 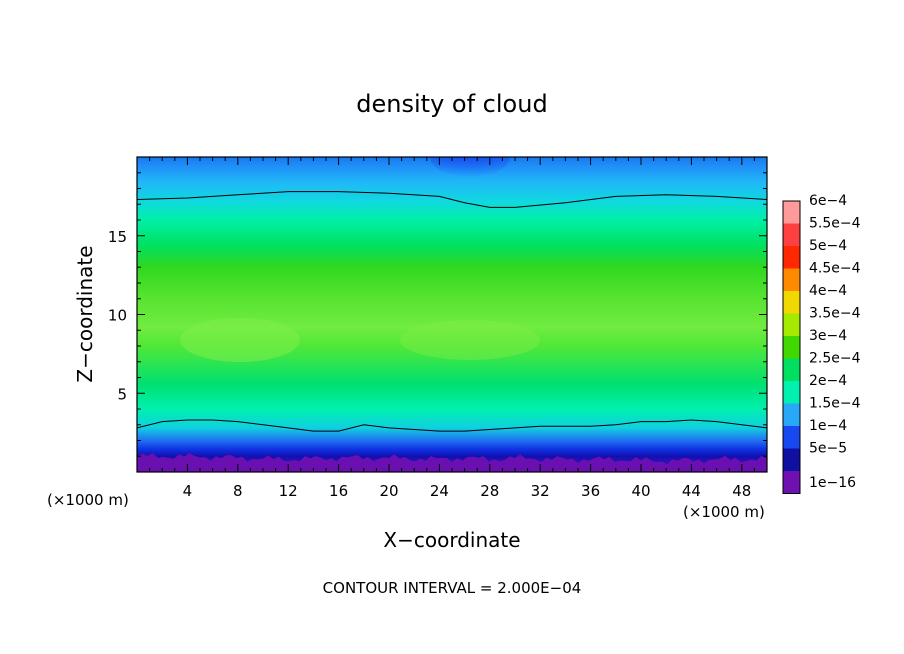 What do you see at coordinates (828, 426) in the screenshot?
I see `colorbar-label: 1e−4` at bounding box center [828, 426].